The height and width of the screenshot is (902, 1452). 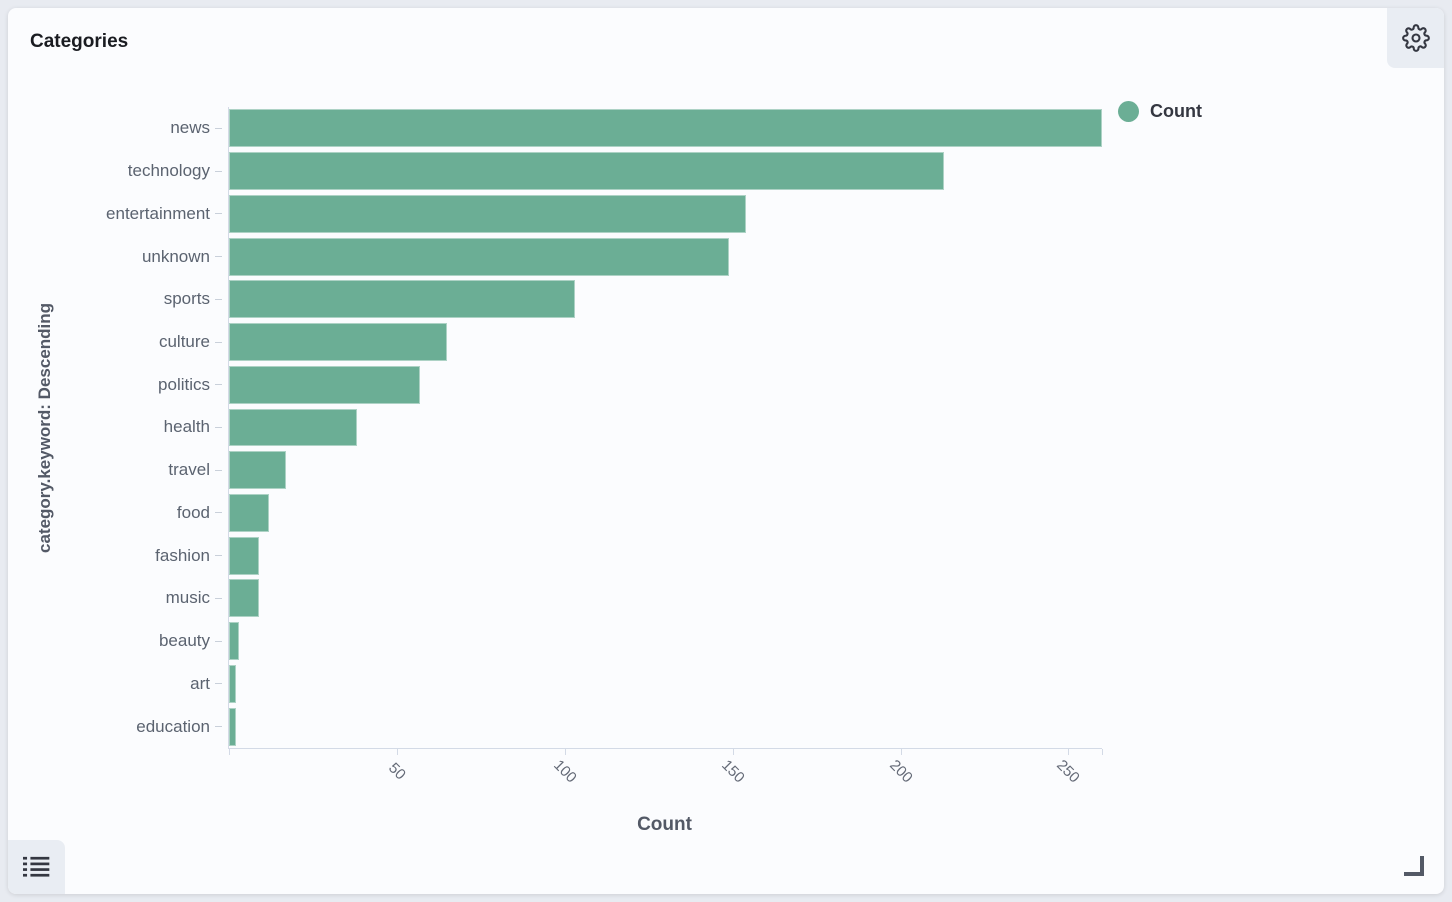 I want to click on y-axis-label: health, so click(x=186, y=427).